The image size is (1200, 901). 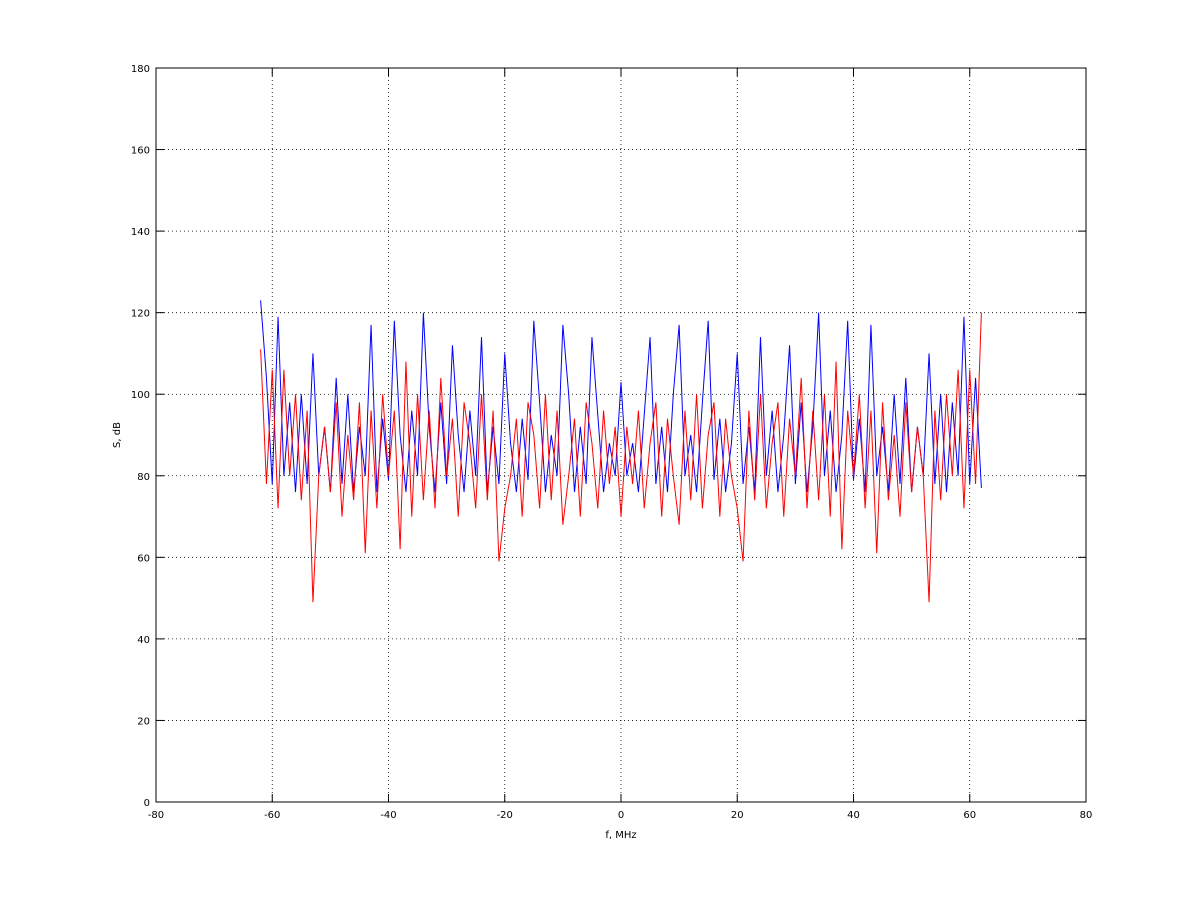 I want to click on x-axis-label: f, MHz, so click(x=620, y=835).